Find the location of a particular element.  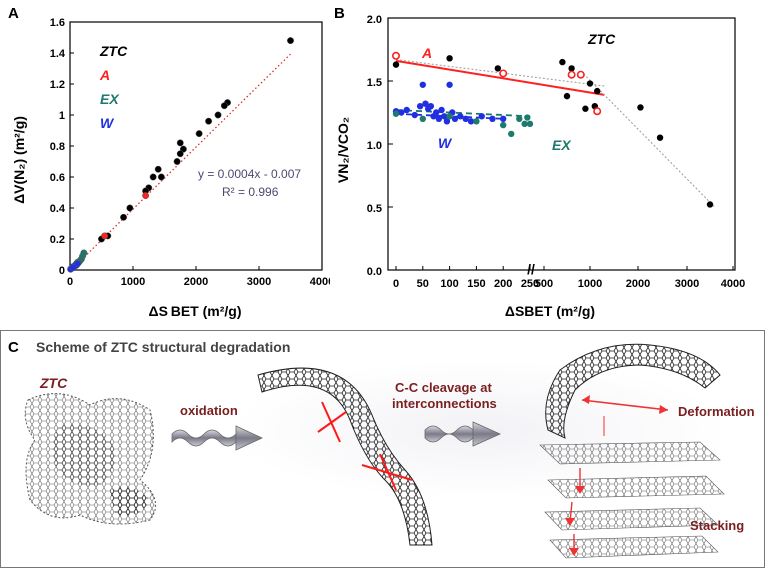

x-tick-label-left: 50 is located at coordinates (423, 284).